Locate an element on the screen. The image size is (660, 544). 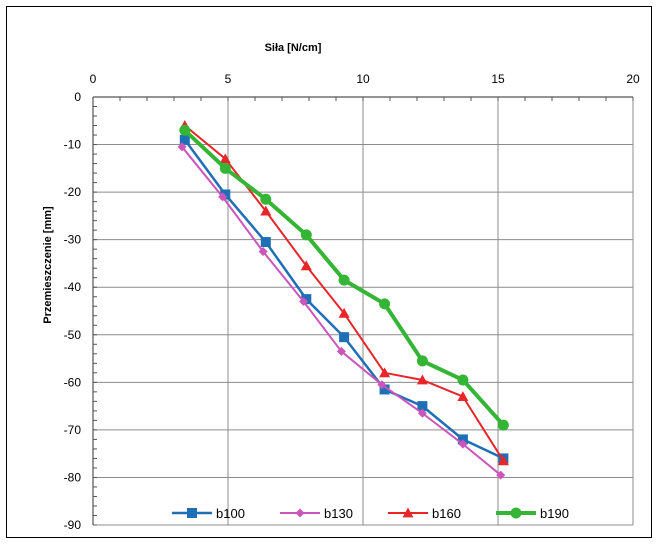
y-tick-label: 0 is located at coordinates (77, 97).